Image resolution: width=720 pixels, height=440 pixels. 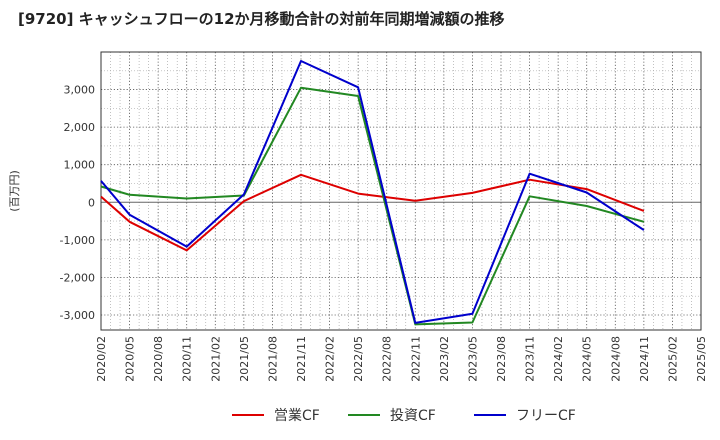 I want to click on y-tick-label: -1,000, so click(x=77, y=240).